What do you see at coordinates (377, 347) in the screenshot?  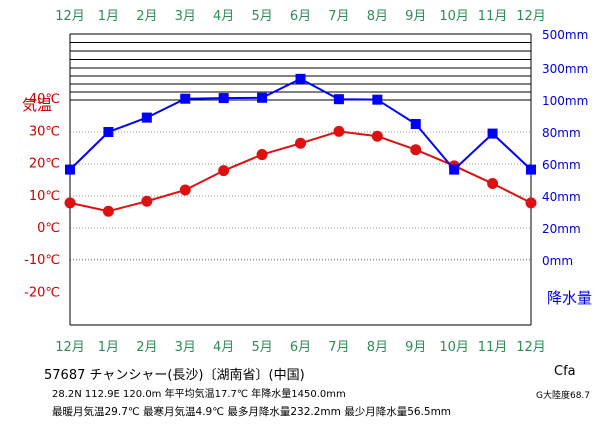 I see `month-label-bottom: 8月` at bounding box center [377, 347].